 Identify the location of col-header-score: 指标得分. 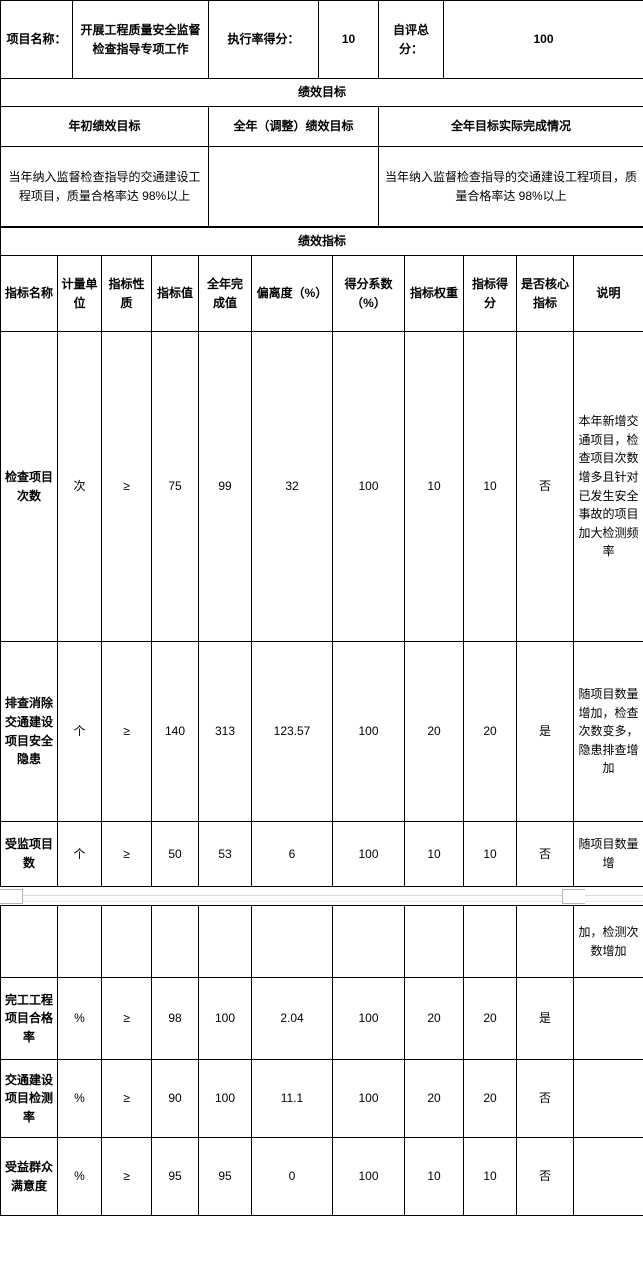
(490, 293).